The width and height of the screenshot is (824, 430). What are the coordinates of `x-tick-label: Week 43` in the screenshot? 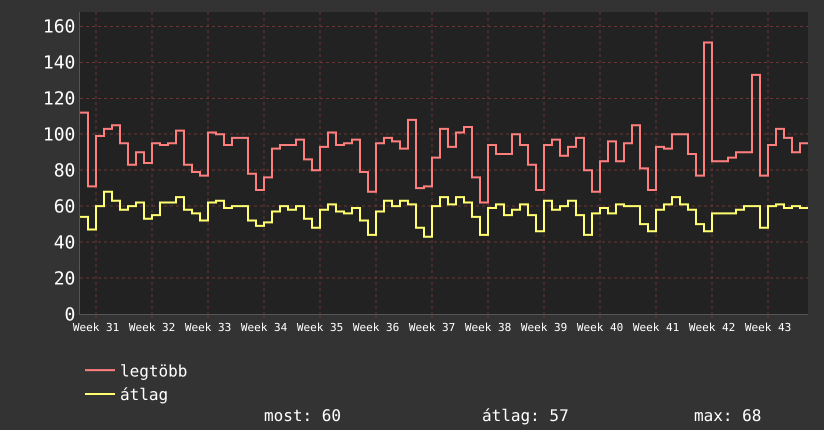 It's located at (768, 327).